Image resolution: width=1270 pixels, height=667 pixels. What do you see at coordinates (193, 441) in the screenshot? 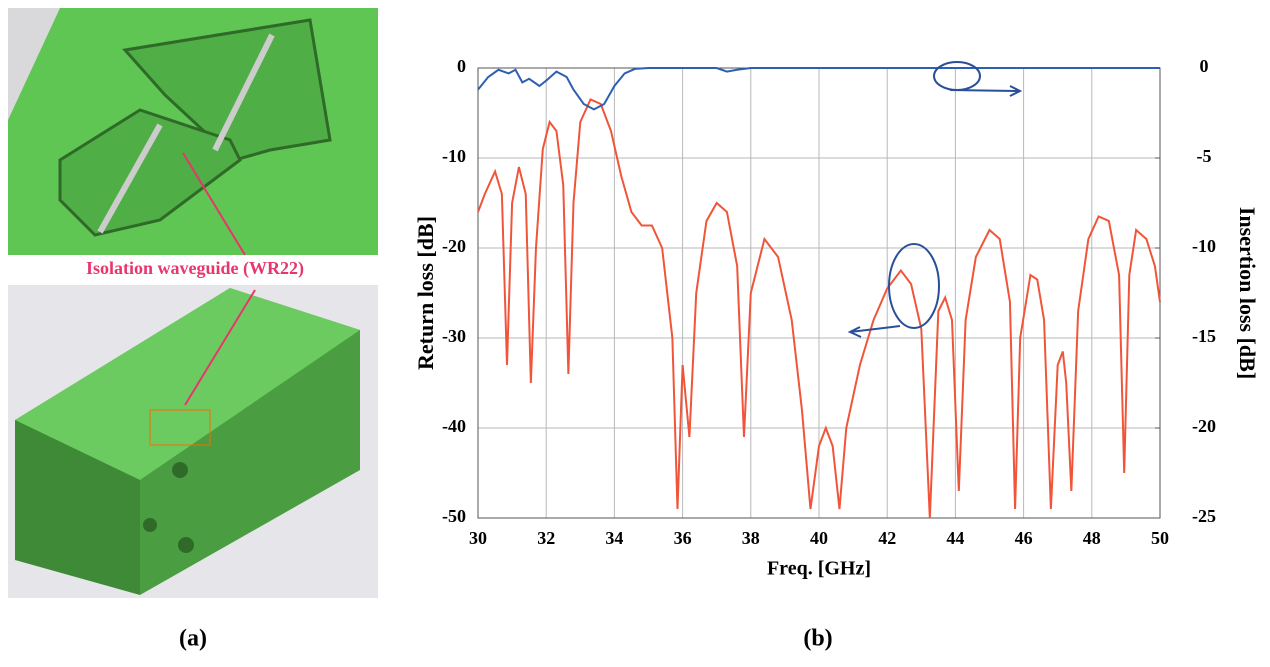
I see `cad-bottom` at bounding box center [193, 441].